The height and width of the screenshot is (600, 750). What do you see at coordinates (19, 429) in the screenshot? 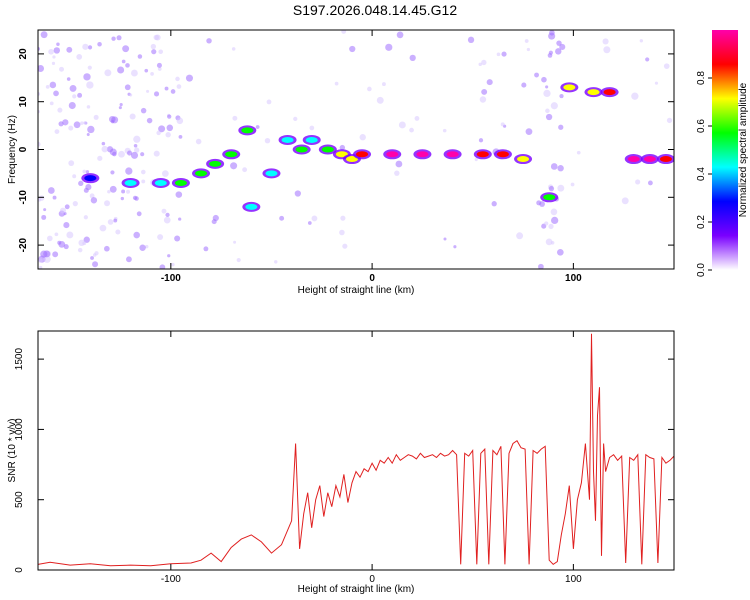
I see `bottom-ytick-label: 1000` at bounding box center [19, 429].